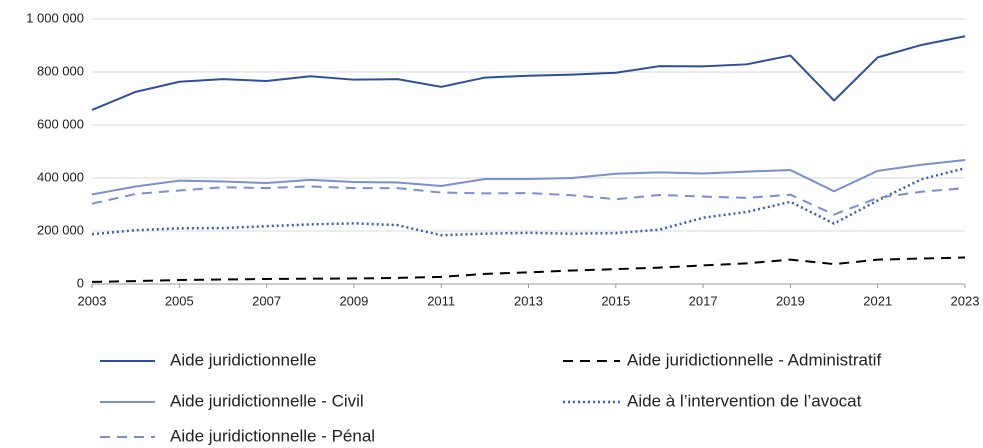 This screenshot has width=983, height=448. What do you see at coordinates (877, 300) in the screenshot?
I see `x-tick-label: 2021` at bounding box center [877, 300].